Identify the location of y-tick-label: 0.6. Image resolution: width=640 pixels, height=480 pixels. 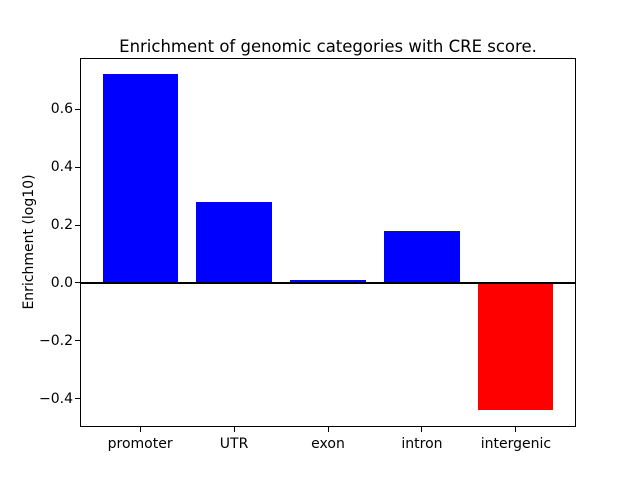
(61, 109).